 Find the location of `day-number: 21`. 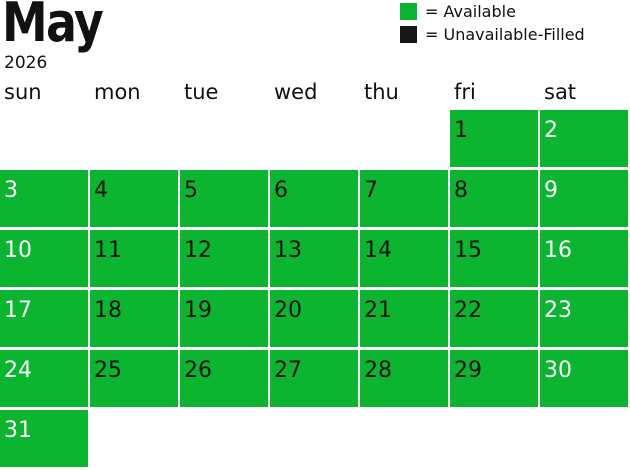

day-number: 21 is located at coordinates (378, 310).